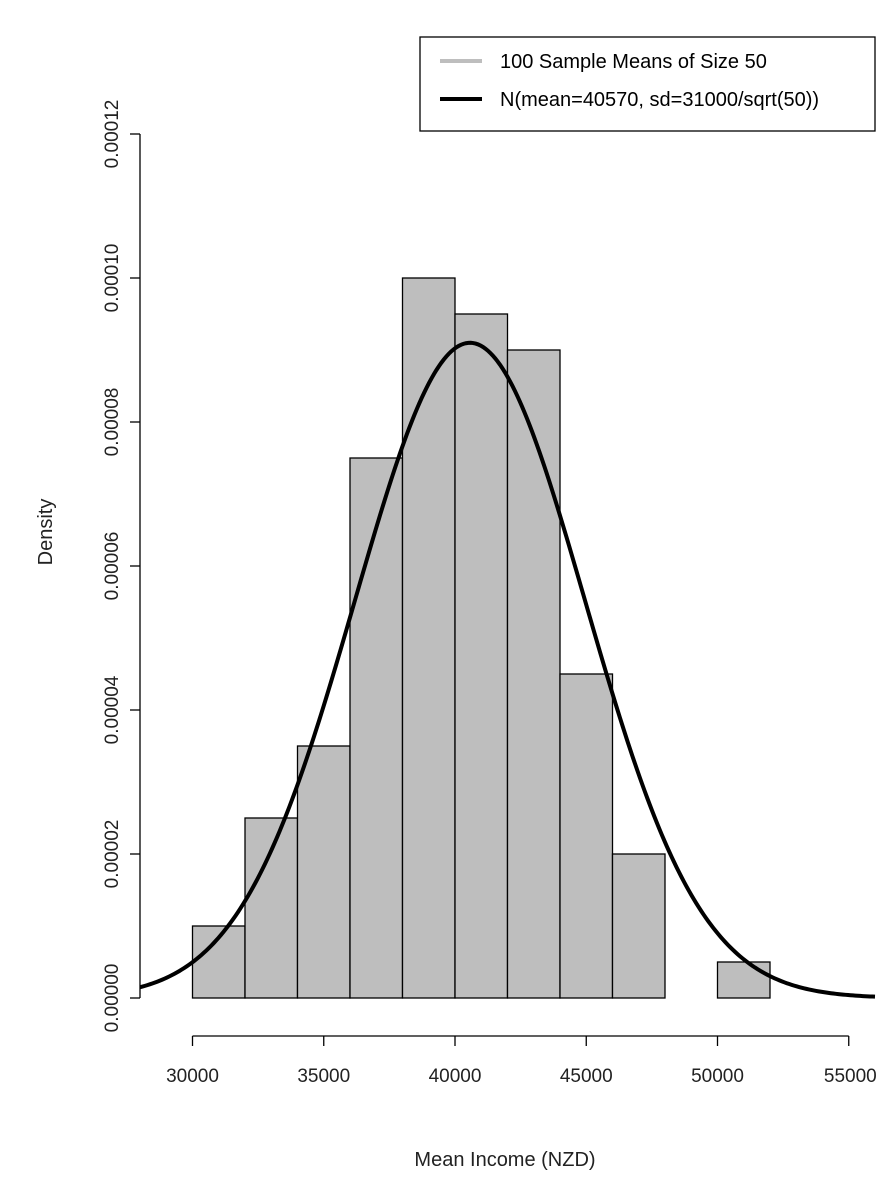  What do you see at coordinates (46, 532) in the screenshot?
I see `y-axis-title: Density` at bounding box center [46, 532].